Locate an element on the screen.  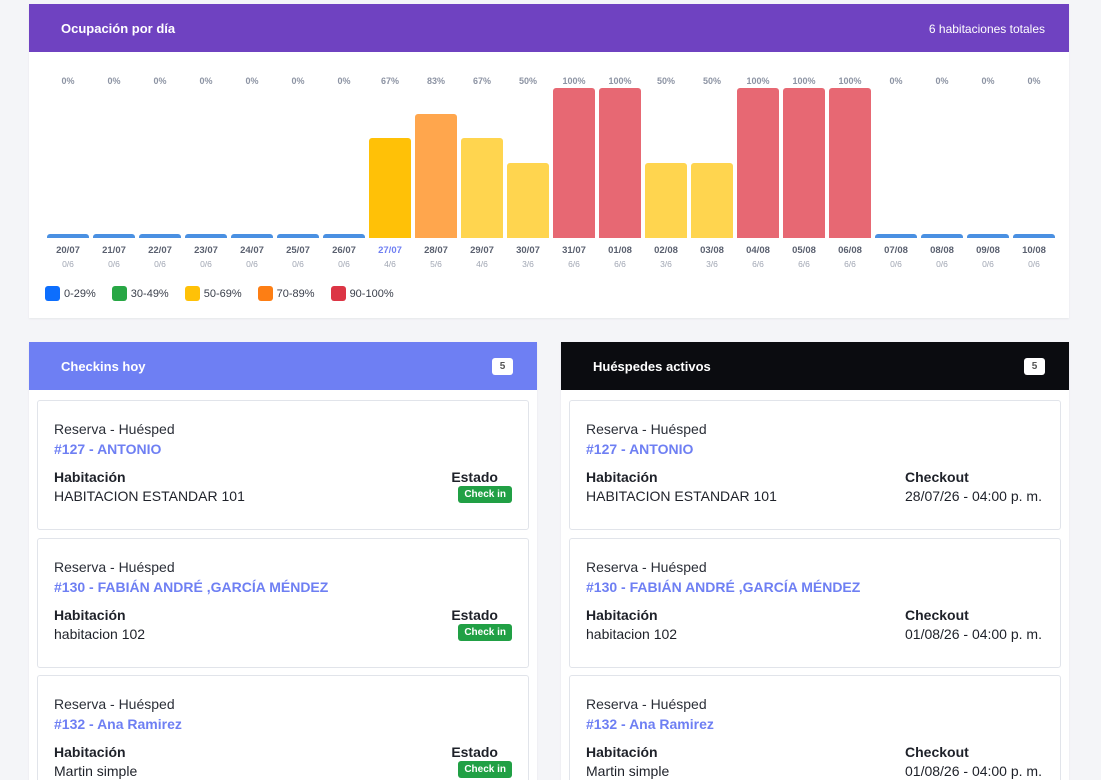
bar-date-label: 24/07 is located at coordinates (252, 250).